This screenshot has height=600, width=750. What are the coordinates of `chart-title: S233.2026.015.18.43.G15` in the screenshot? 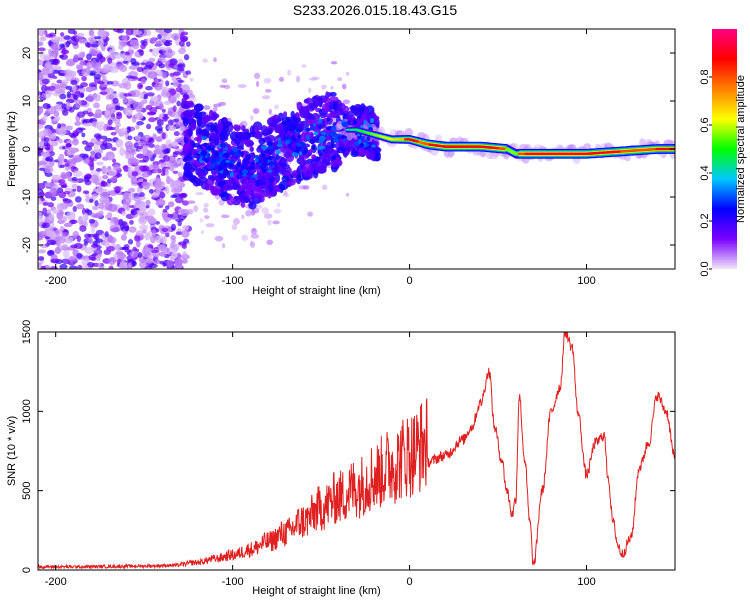 It's located at (375, 10).